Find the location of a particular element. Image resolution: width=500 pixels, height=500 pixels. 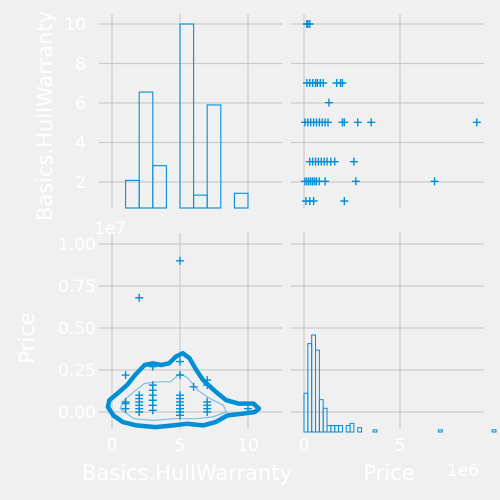

kde-contour-inner is located at coordinates (173, 396).